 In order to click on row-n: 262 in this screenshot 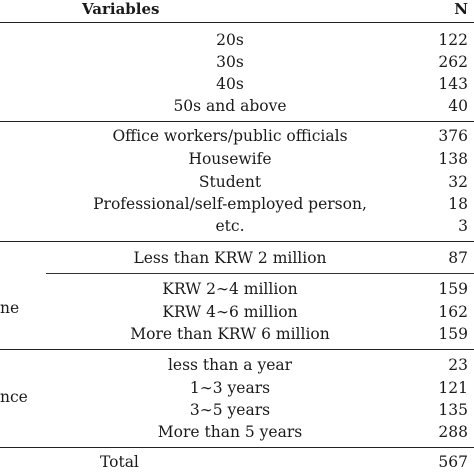, I will do `click(453, 62)`.